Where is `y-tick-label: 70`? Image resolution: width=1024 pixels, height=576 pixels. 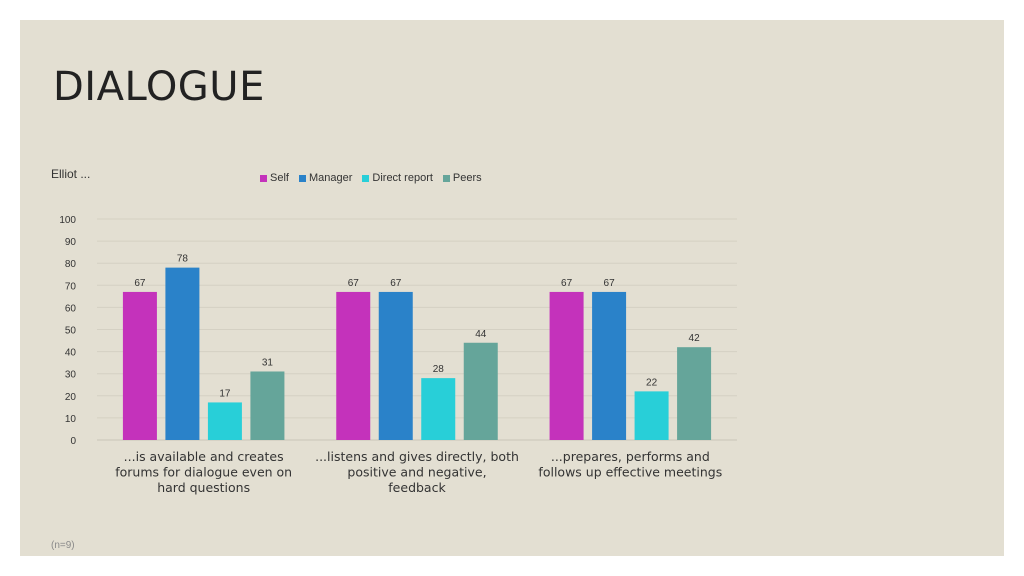 y-tick-label: 70 is located at coordinates (71, 286).